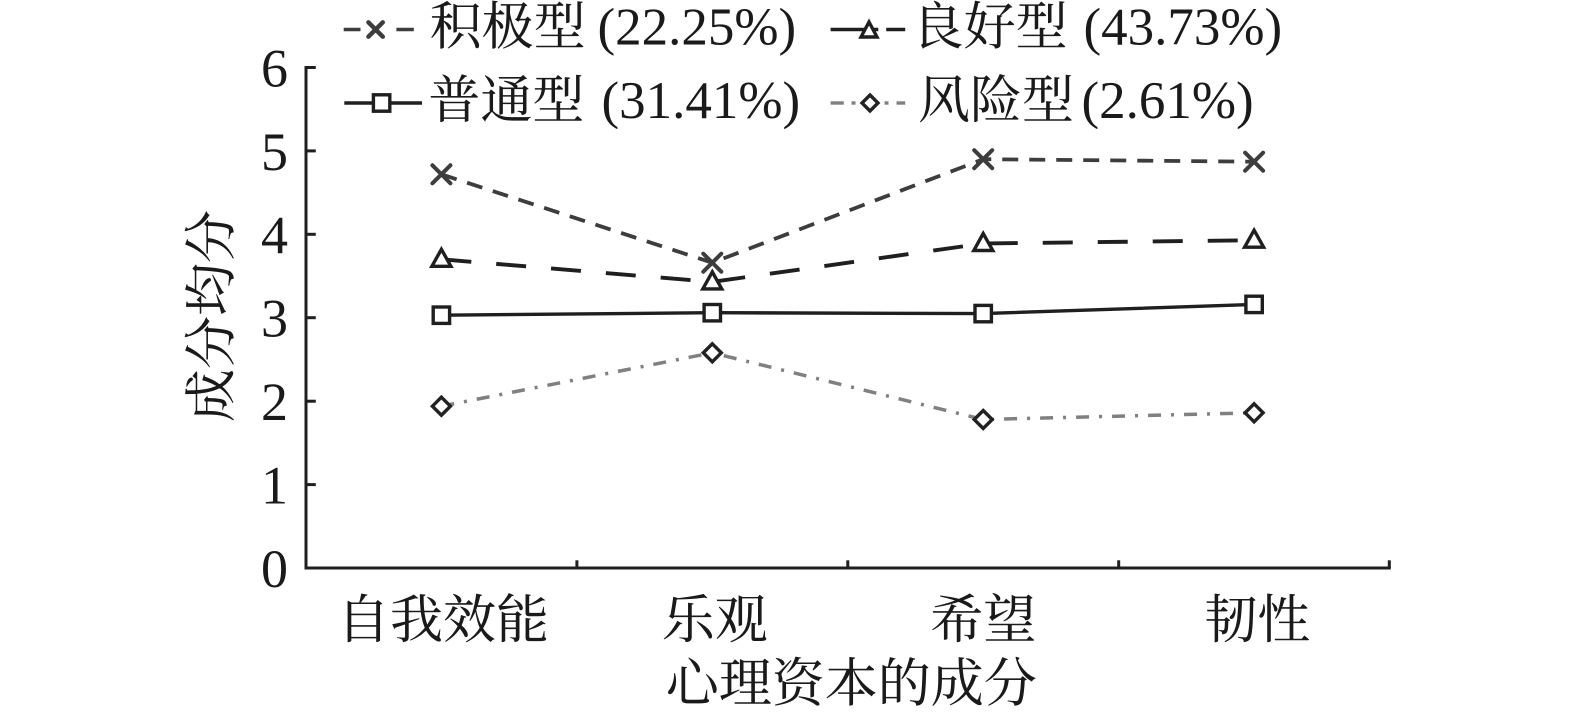  I want to click on svg-text: 1, so click(274, 486).